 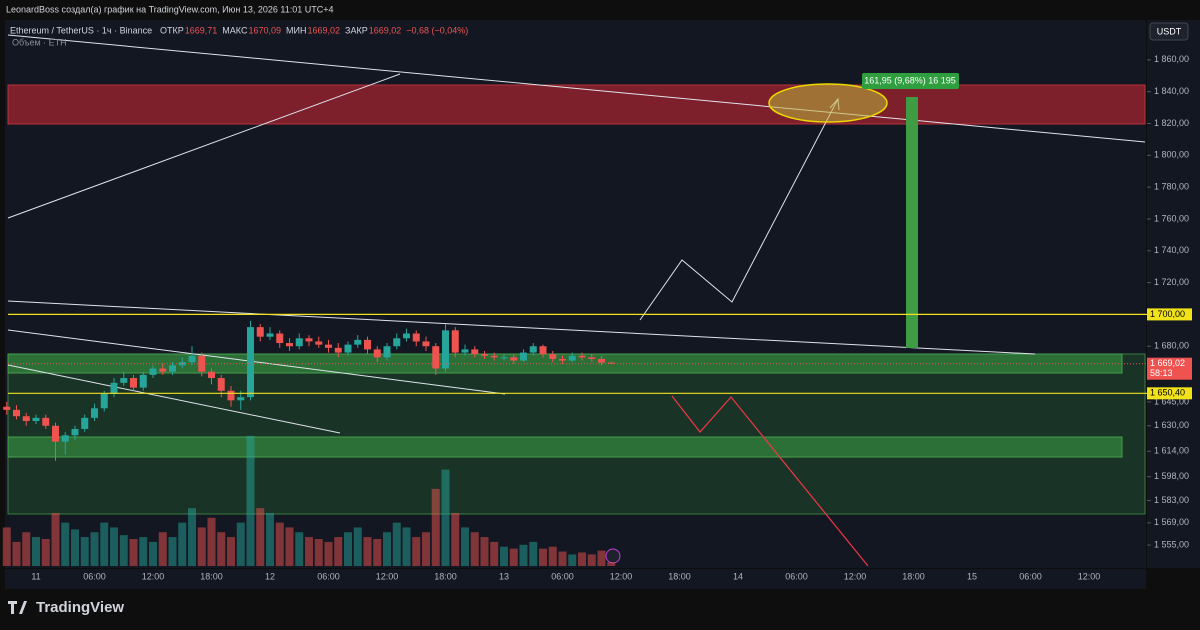 I want to click on trend-line, so click(x=174, y=399).